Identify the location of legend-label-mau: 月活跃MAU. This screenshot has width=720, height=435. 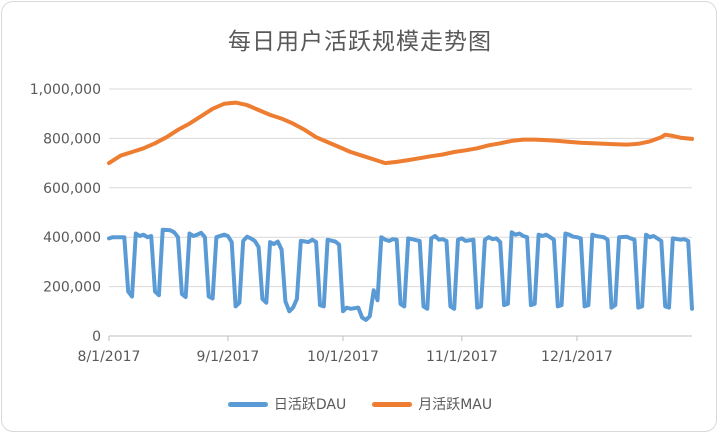
(455, 405).